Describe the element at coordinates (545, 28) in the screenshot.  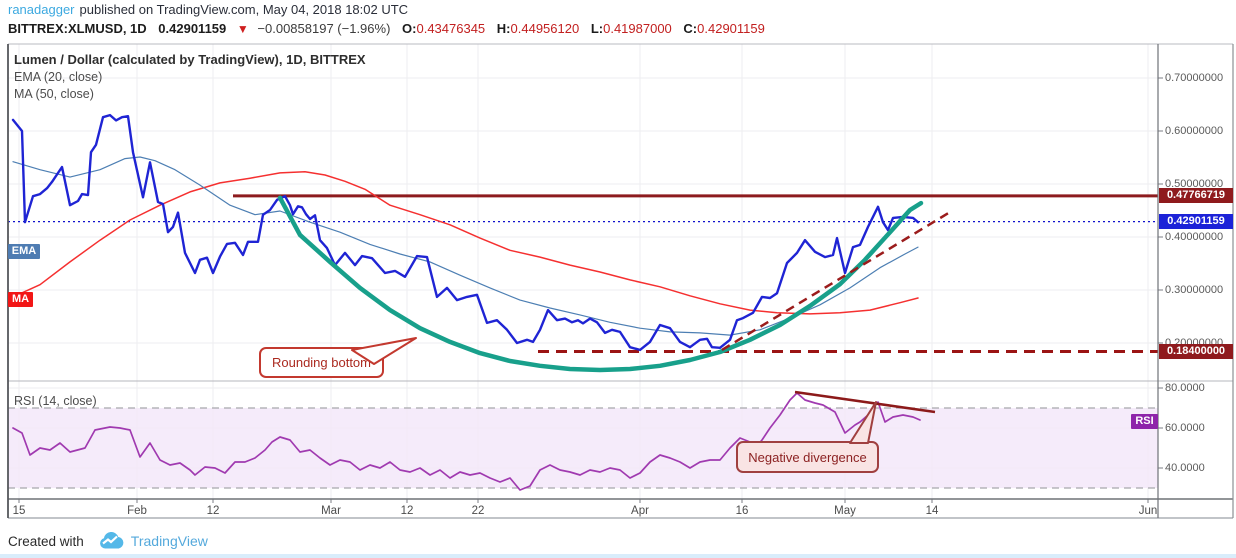
I see `high-value: 0.44956120` at that location.